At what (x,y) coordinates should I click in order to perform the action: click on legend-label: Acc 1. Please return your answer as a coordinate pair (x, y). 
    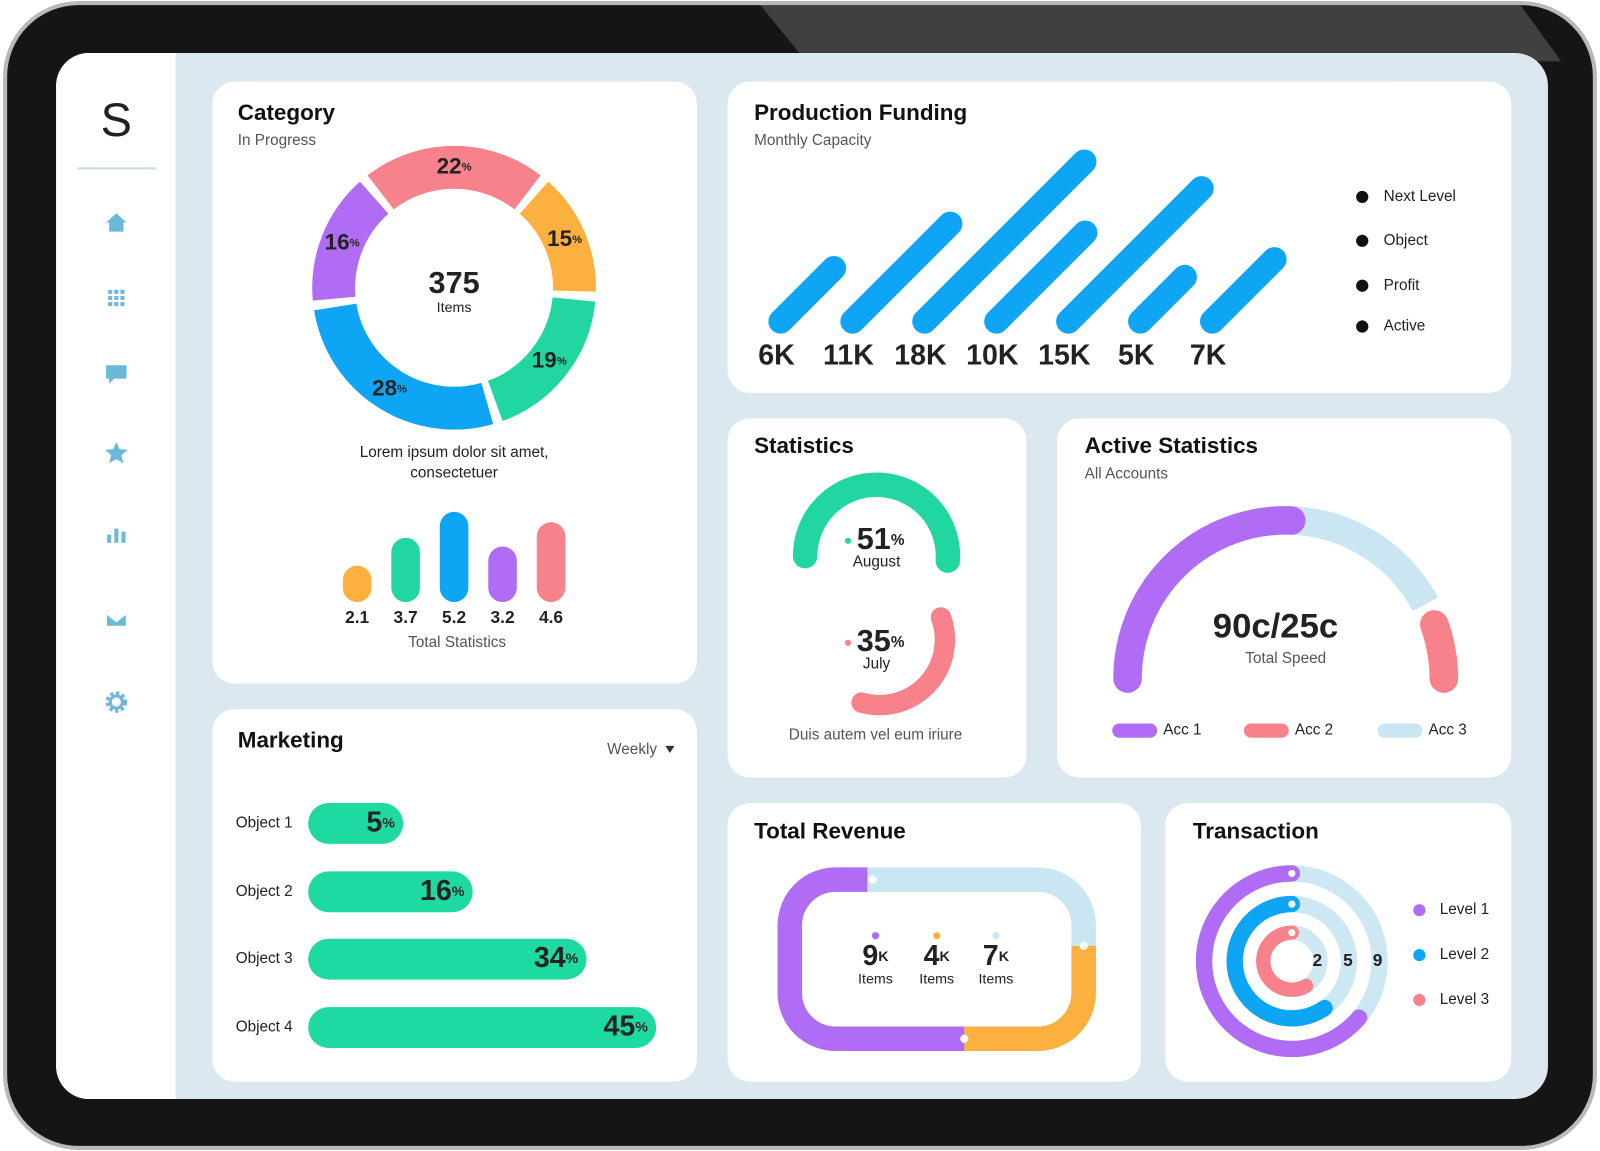
    Looking at the image, I should click on (1182, 730).